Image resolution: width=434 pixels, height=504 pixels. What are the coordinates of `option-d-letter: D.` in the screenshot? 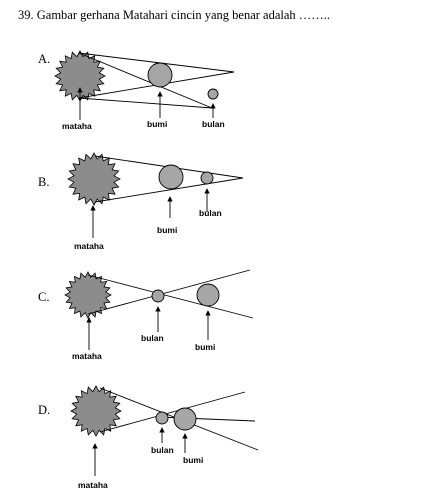 It's located at (44, 410).